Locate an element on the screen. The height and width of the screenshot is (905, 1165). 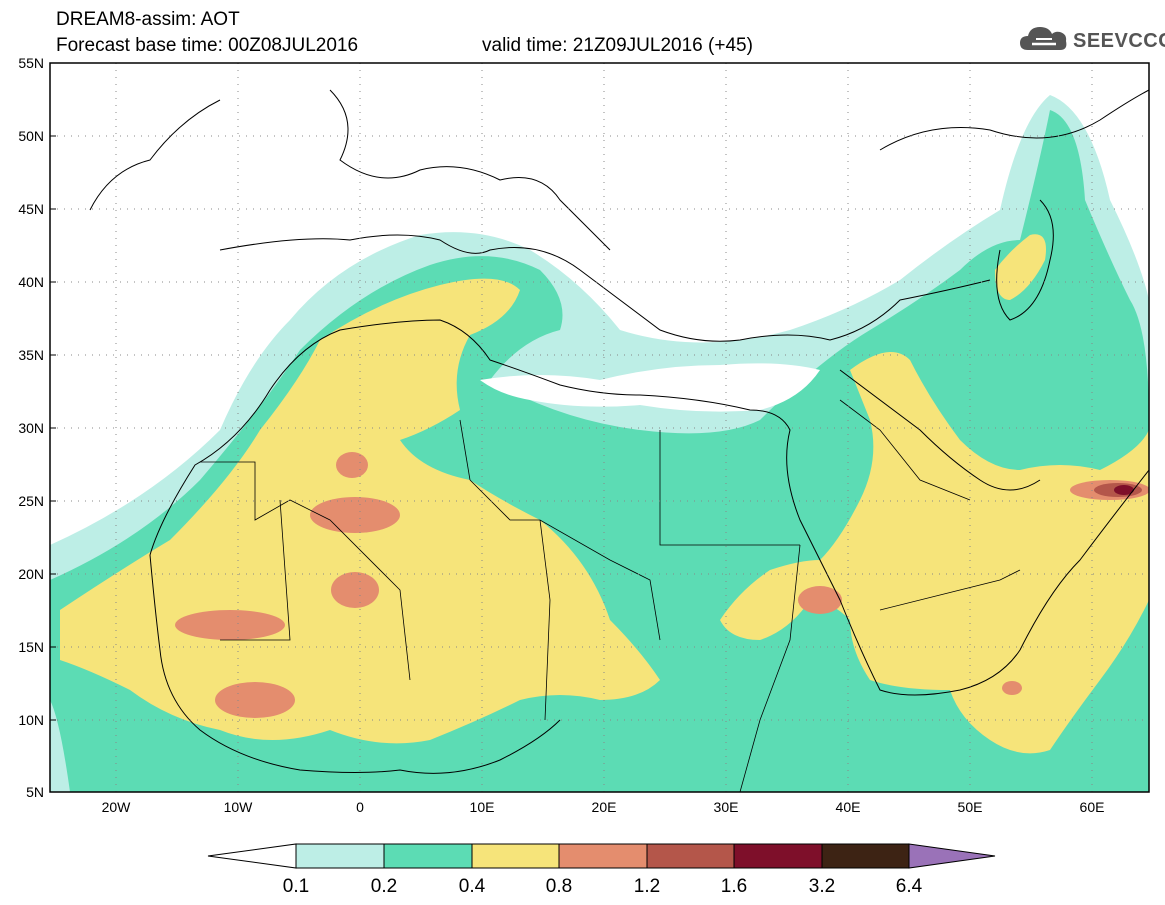
lat-tick: 50N is located at coordinates (31, 136).